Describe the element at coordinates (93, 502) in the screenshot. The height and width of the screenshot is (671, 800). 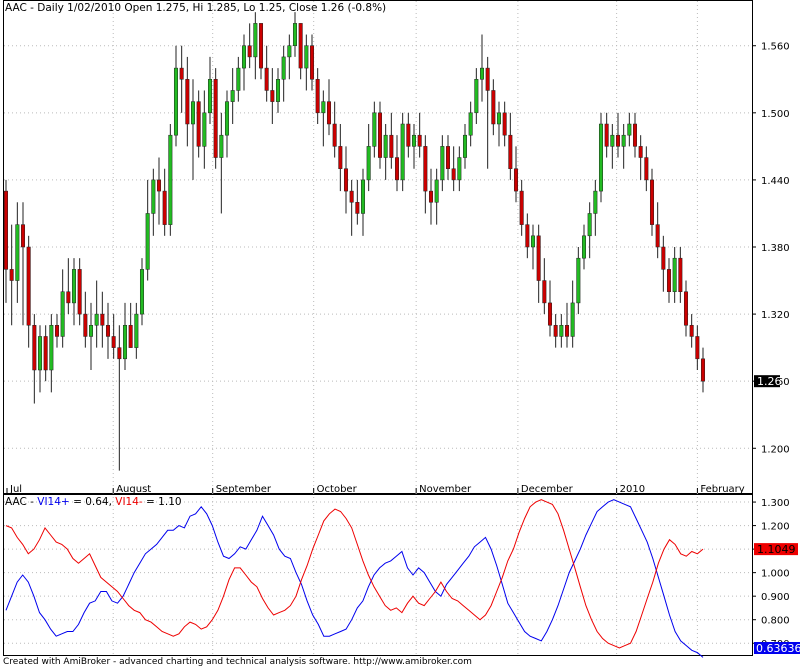
I see `vi-chart-title: AAC - VI14+ = 0.64, VI14- = 1.10` at that location.